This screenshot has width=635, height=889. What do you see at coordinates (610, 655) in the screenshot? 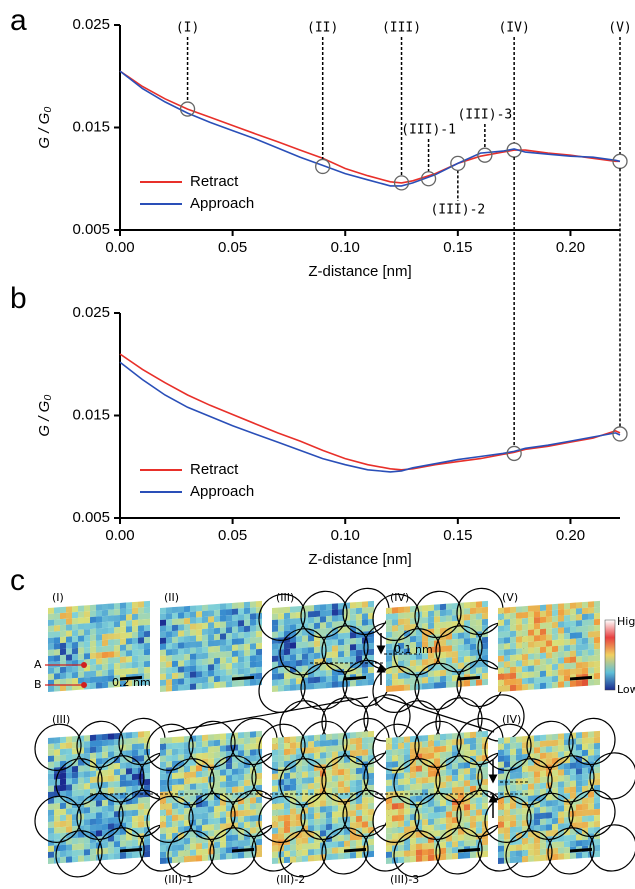
I see `colorbar` at bounding box center [610, 655].